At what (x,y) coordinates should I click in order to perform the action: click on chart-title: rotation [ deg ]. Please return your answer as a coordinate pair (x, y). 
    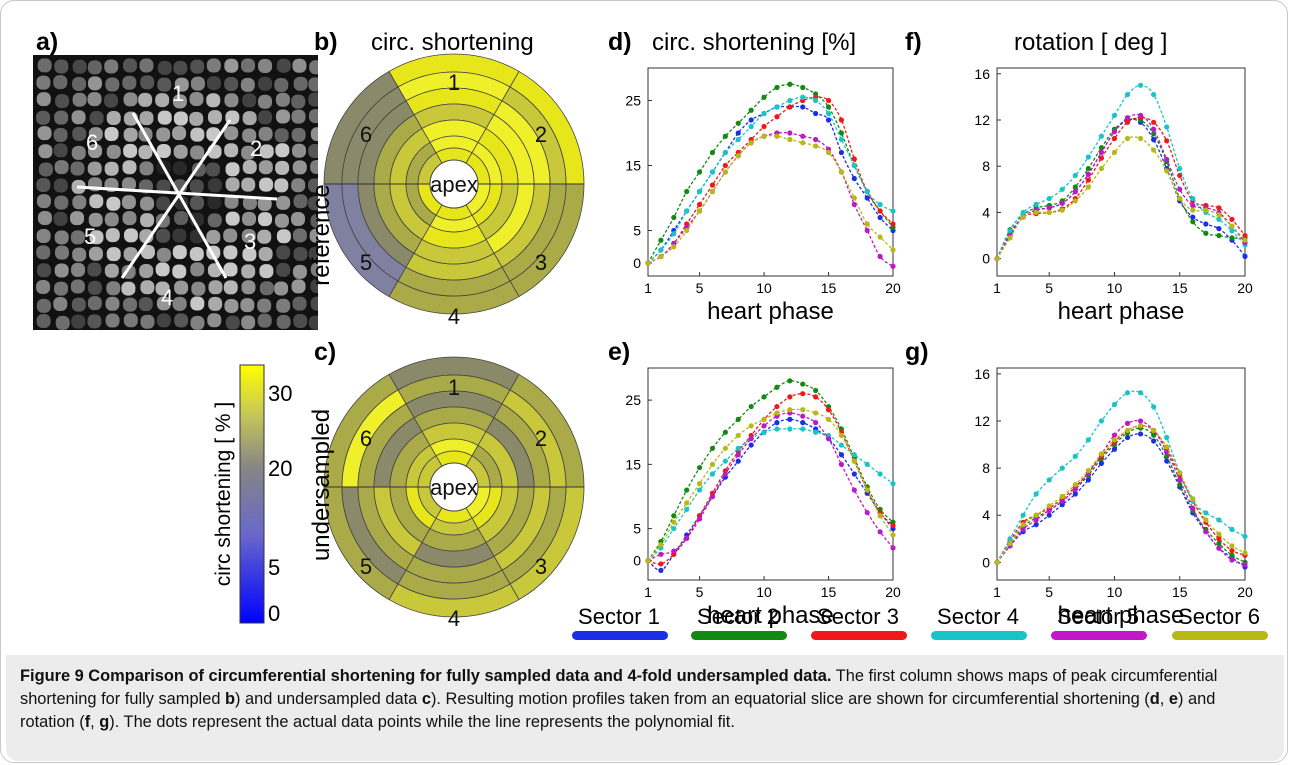
    Looking at the image, I should click on (1090, 42).